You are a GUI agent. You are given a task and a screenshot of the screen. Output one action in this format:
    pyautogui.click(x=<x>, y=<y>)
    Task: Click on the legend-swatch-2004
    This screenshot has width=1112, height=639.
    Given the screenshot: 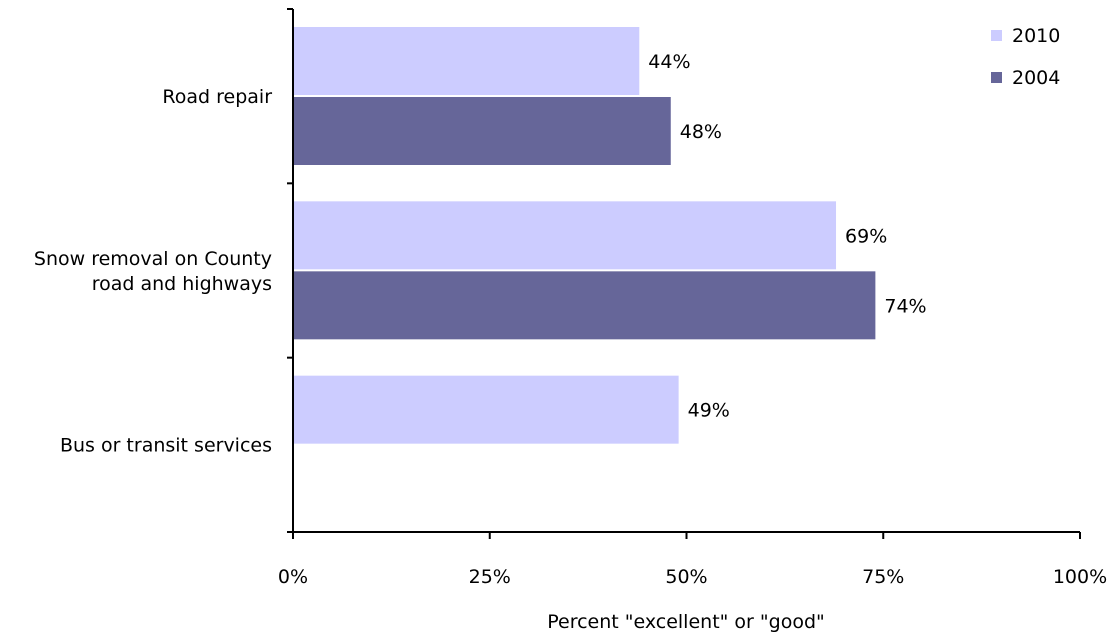 What is the action you would take?
    pyautogui.click(x=996, y=77)
    